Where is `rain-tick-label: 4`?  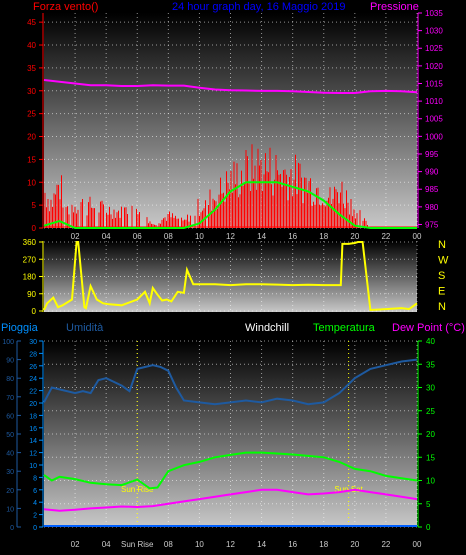
rain-tick-label: 4 is located at coordinates (35, 503).